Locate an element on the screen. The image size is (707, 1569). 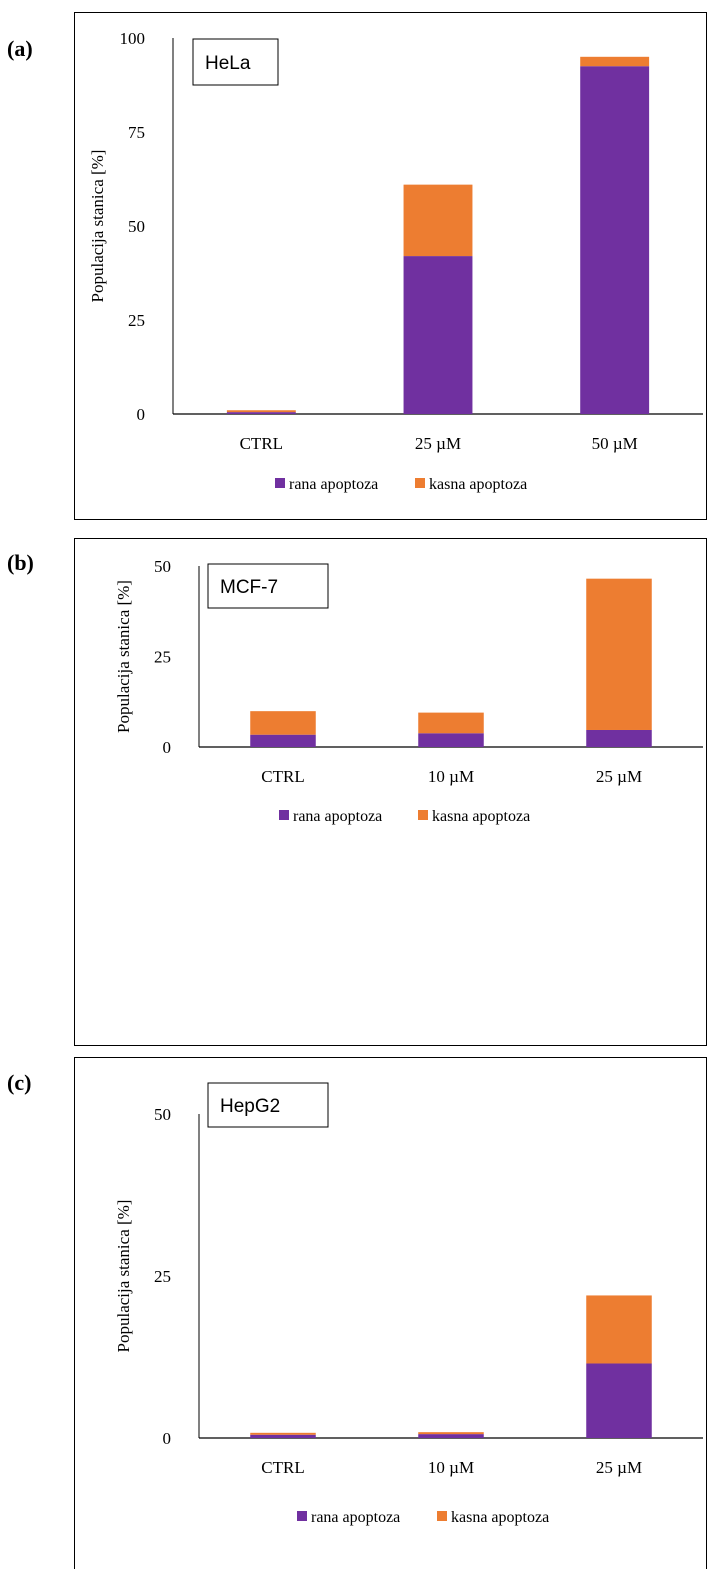
x-tick-label: 50 µM is located at coordinates (615, 443).